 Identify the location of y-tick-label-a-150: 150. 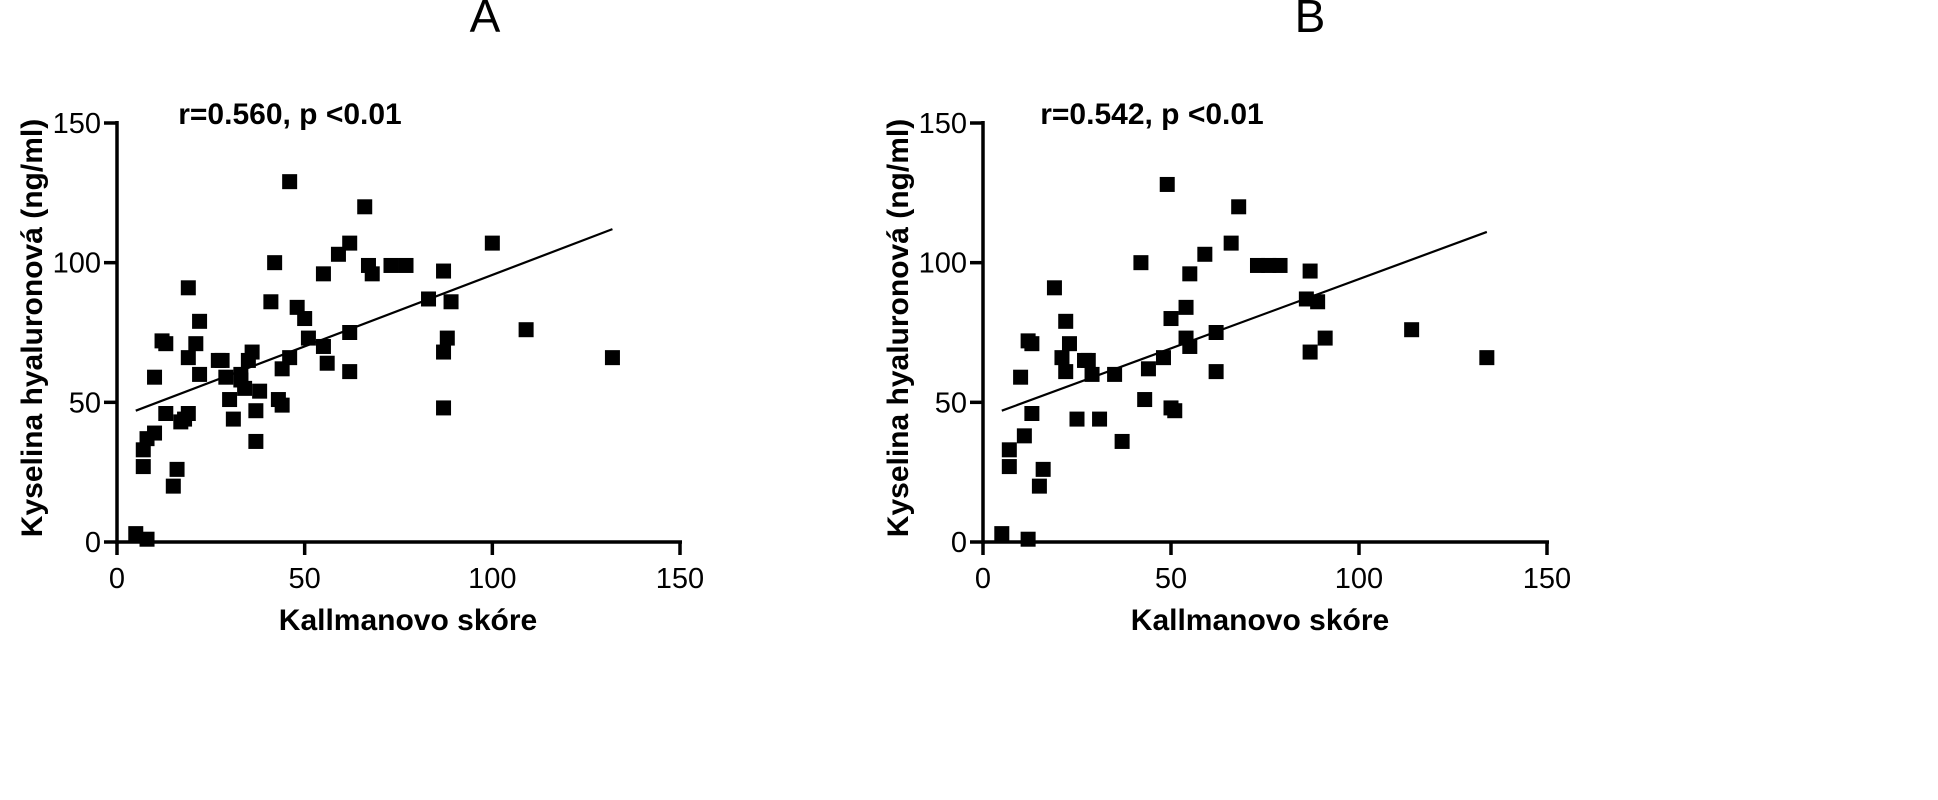
(77, 124).